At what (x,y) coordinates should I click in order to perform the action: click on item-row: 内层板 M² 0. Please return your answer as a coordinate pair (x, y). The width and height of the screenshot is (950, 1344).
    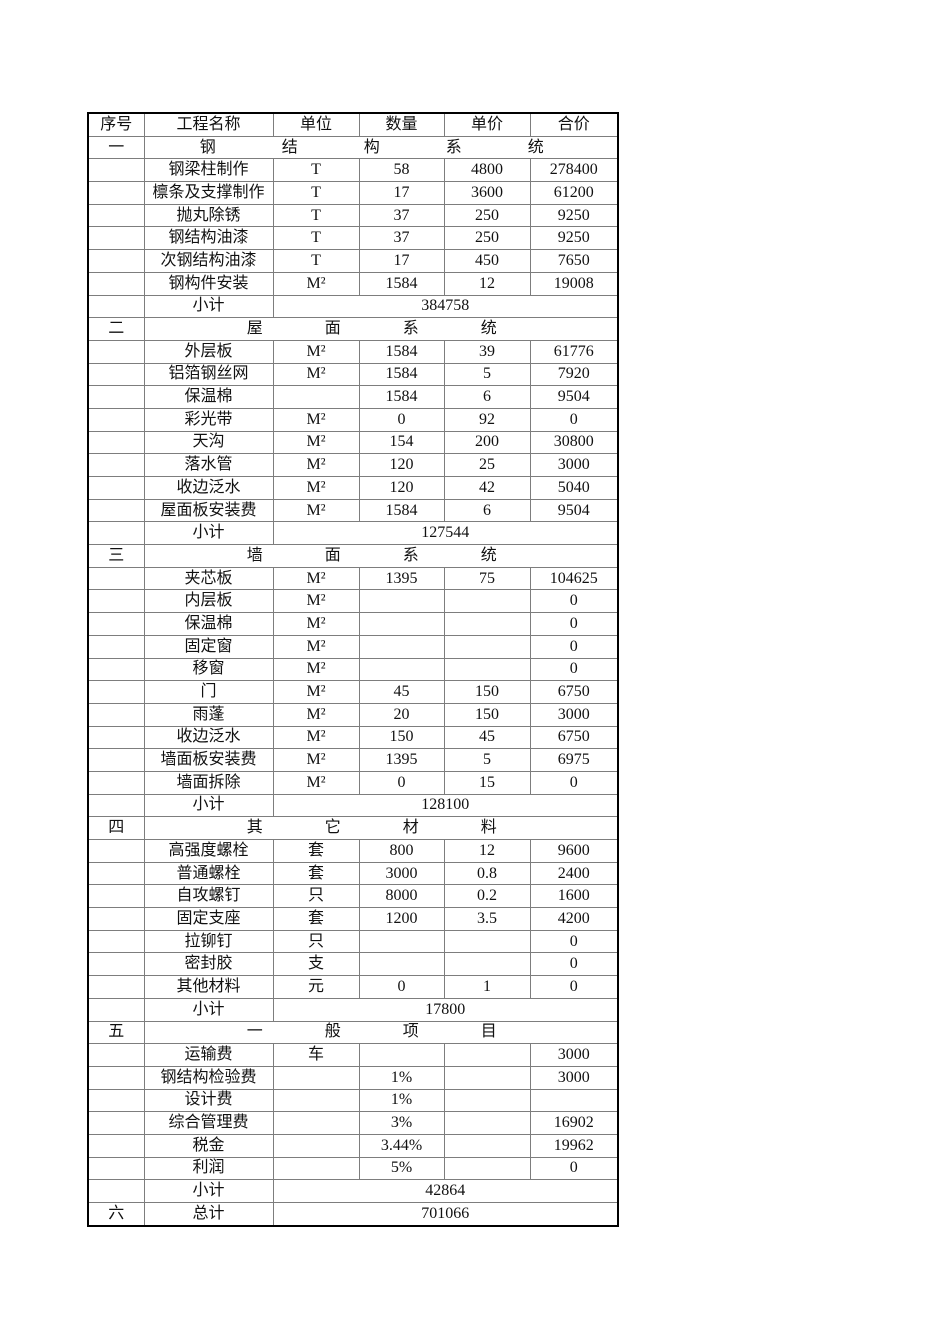
    Looking at the image, I should click on (353, 601).